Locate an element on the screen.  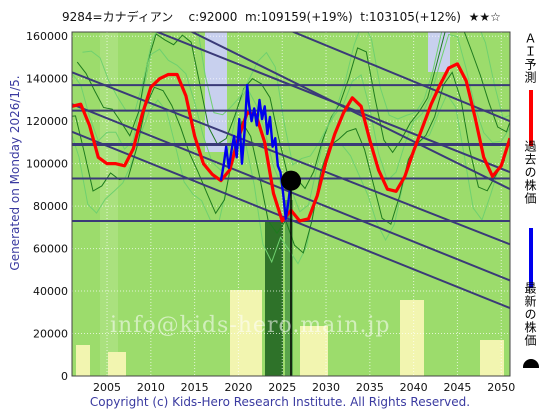
y-tick-label: 100000 is located at coordinates (47, 164).